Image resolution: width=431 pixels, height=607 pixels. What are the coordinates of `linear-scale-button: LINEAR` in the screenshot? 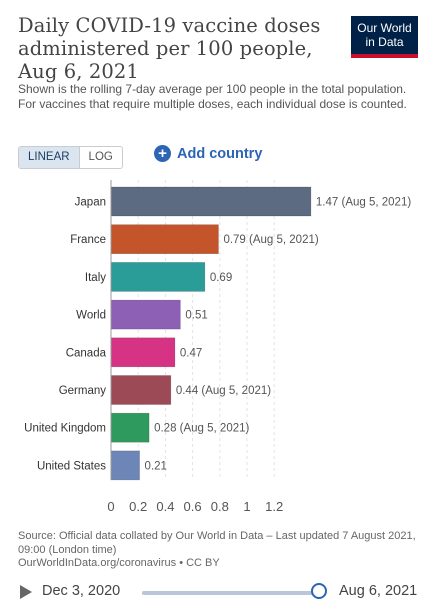 It's located at (49, 157).